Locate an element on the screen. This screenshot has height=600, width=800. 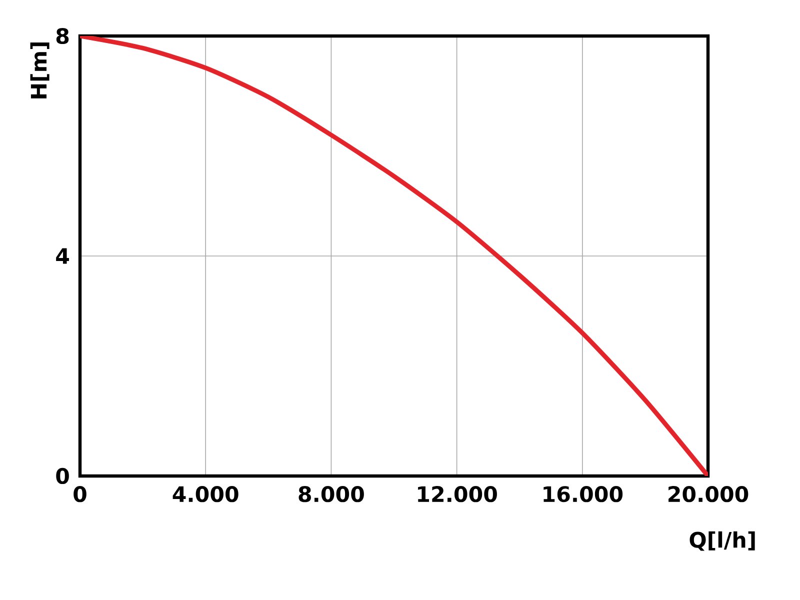
y-tick-label: 4 is located at coordinates (62, 256).